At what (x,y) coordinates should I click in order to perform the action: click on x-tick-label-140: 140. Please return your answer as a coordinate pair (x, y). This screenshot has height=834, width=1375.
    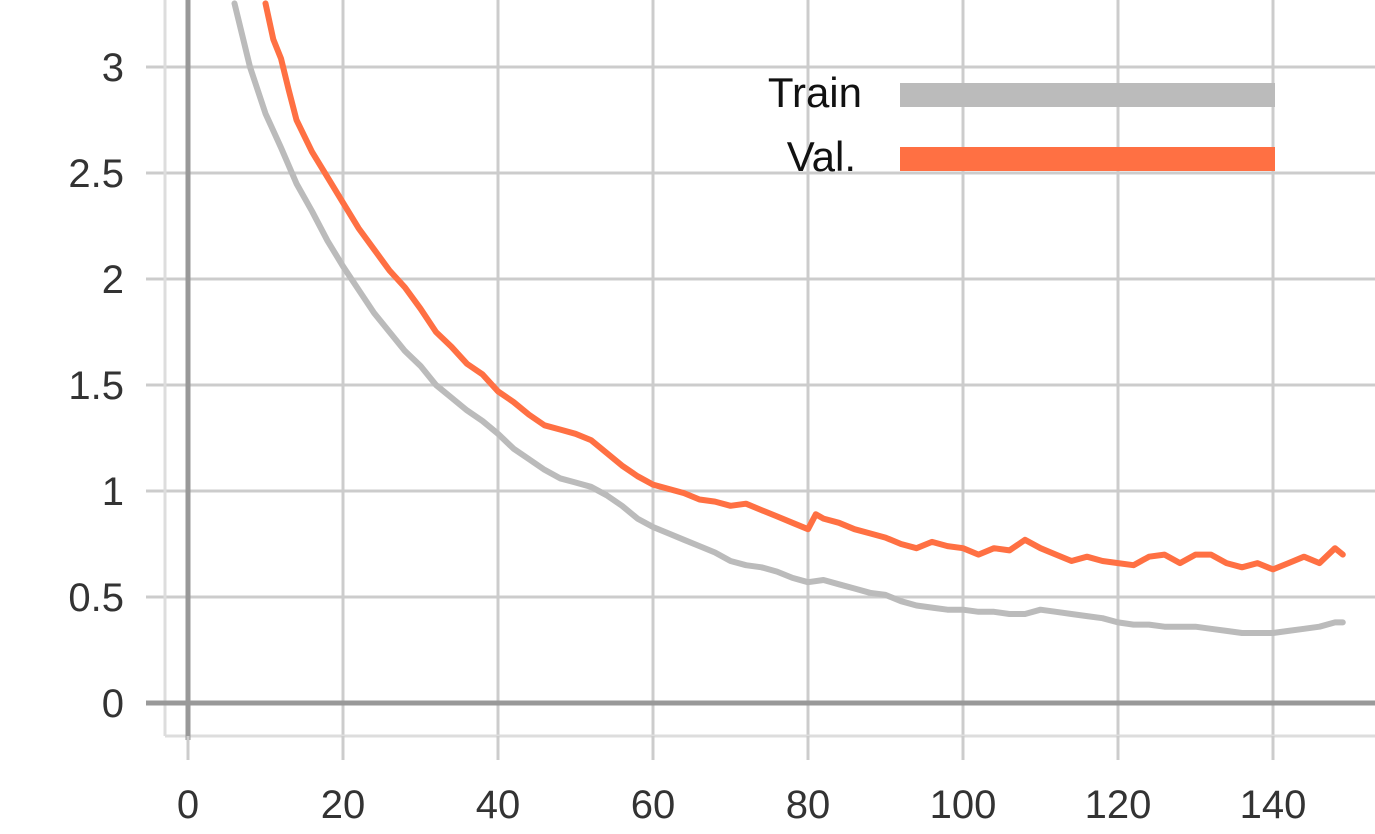
    Looking at the image, I should click on (1273, 805).